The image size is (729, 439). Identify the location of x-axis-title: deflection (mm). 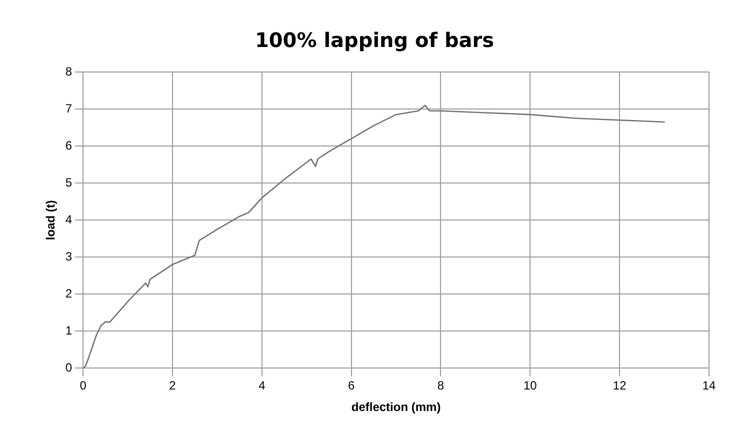
(396, 407).